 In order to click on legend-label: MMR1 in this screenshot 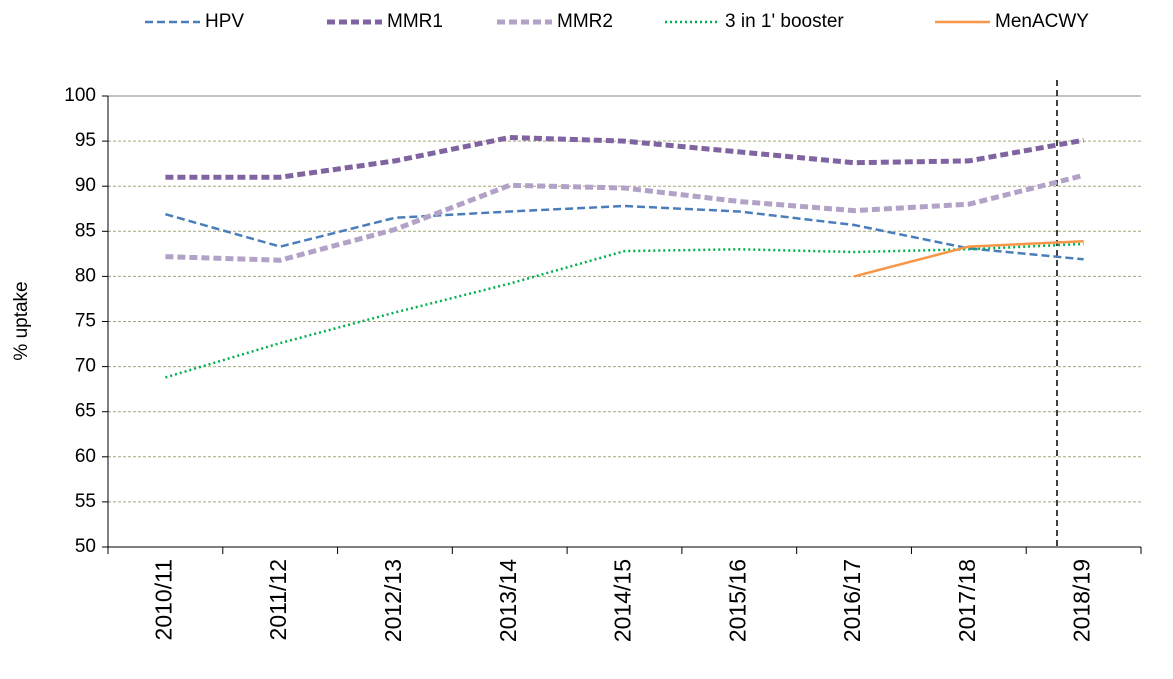, I will do `click(415, 21)`.